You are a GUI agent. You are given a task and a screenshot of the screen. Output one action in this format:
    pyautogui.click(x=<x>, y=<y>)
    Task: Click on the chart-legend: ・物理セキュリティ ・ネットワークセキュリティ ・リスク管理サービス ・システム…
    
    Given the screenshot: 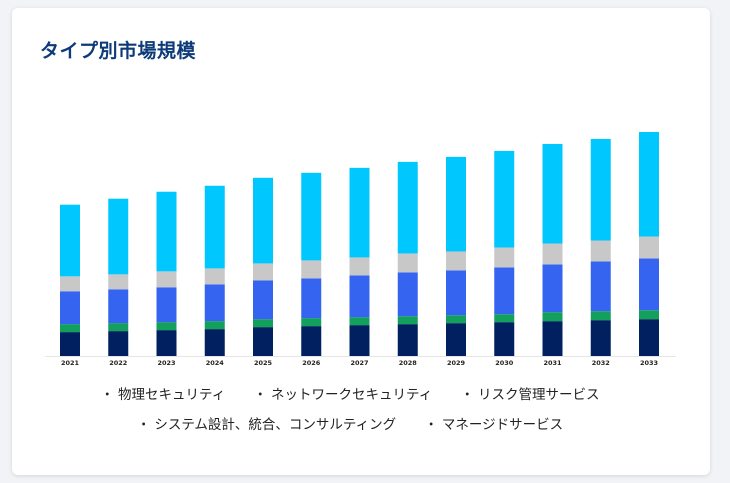 What is the action you would take?
    pyautogui.click(x=350, y=410)
    